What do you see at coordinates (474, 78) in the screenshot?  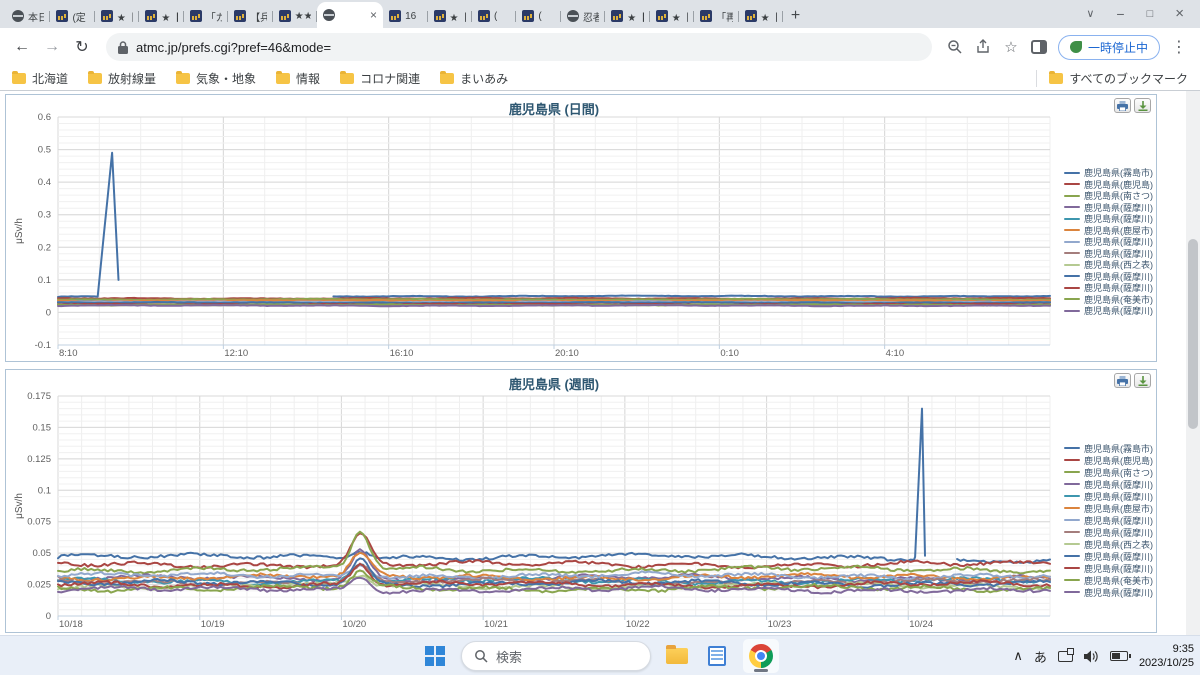 I see `bookmark-folder: まいあみ` at bounding box center [474, 78].